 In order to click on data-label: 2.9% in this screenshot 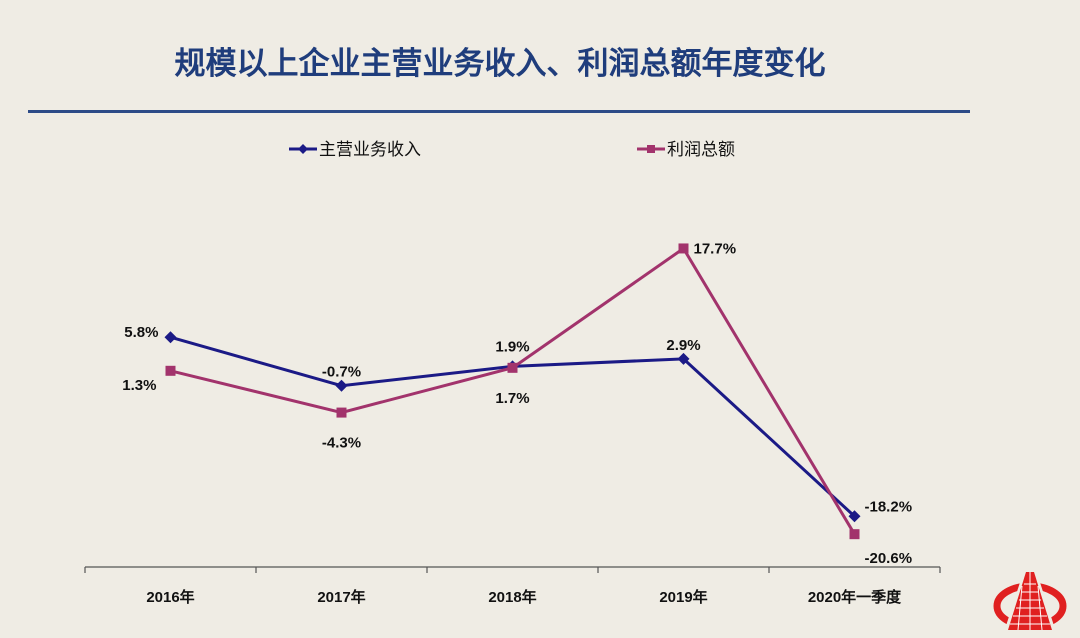, I will do `click(683, 345)`.